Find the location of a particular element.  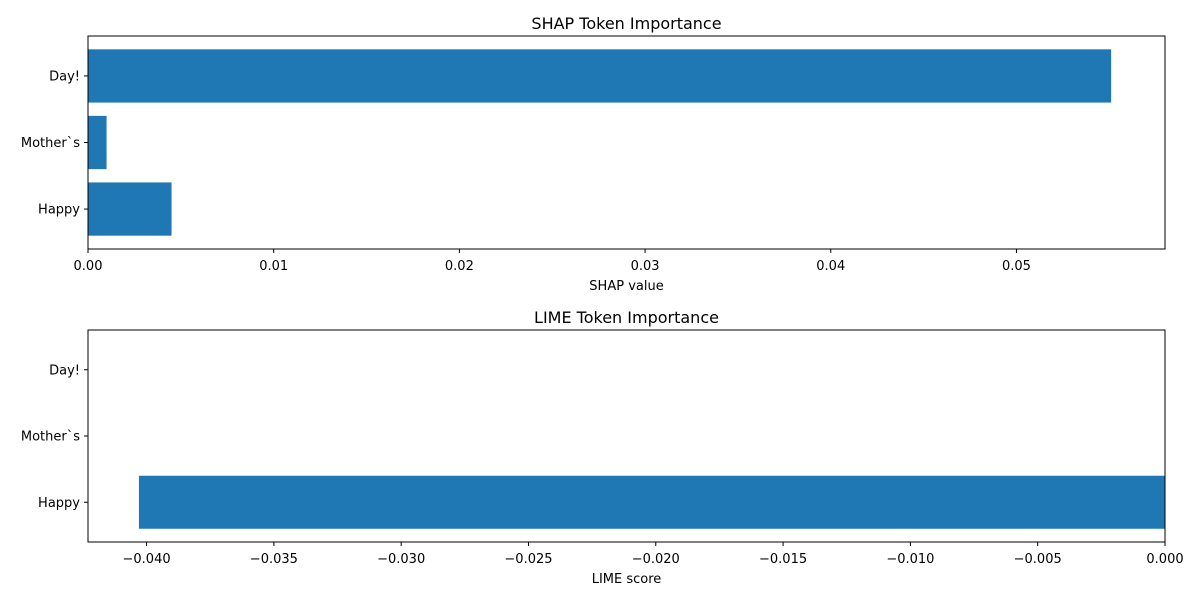

x-tick-label: 0.02 is located at coordinates (459, 266).